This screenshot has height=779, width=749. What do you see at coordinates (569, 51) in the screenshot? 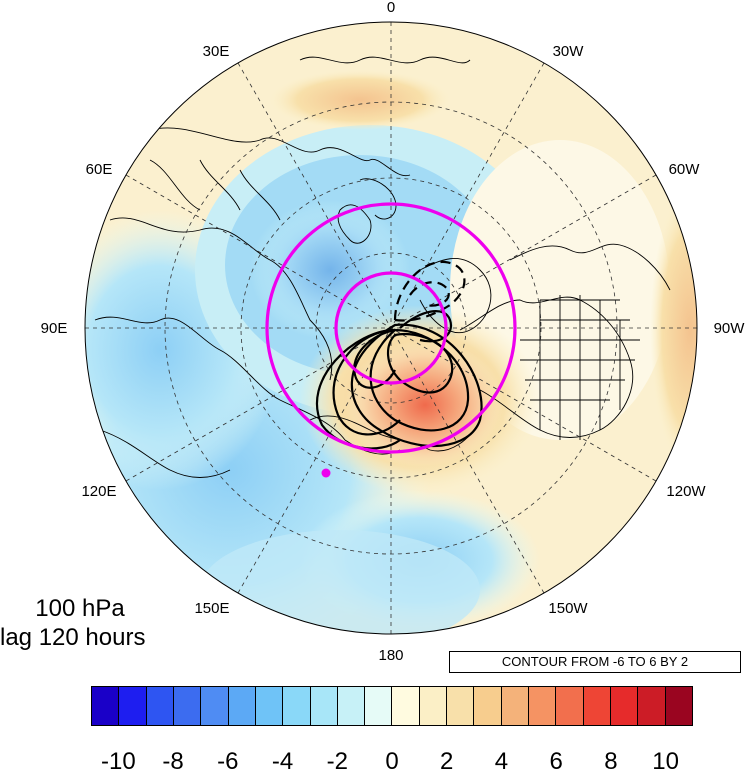
I see `lon-label-30w: 30W` at bounding box center [569, 51].